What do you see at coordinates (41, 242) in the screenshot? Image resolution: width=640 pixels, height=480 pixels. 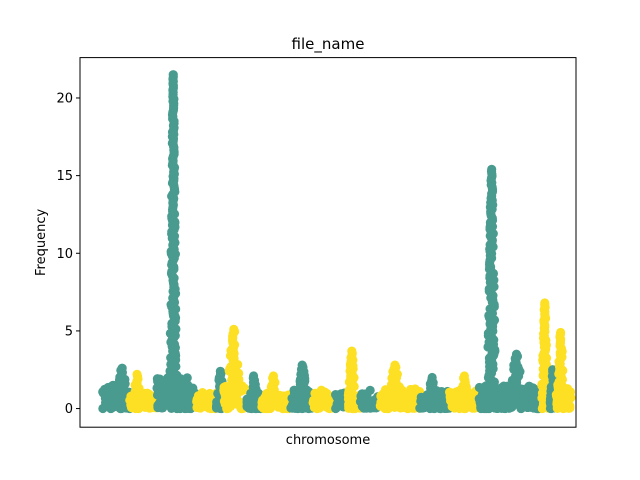 I see `y-axis-title: Frequency` at bounding box center [41, 242].